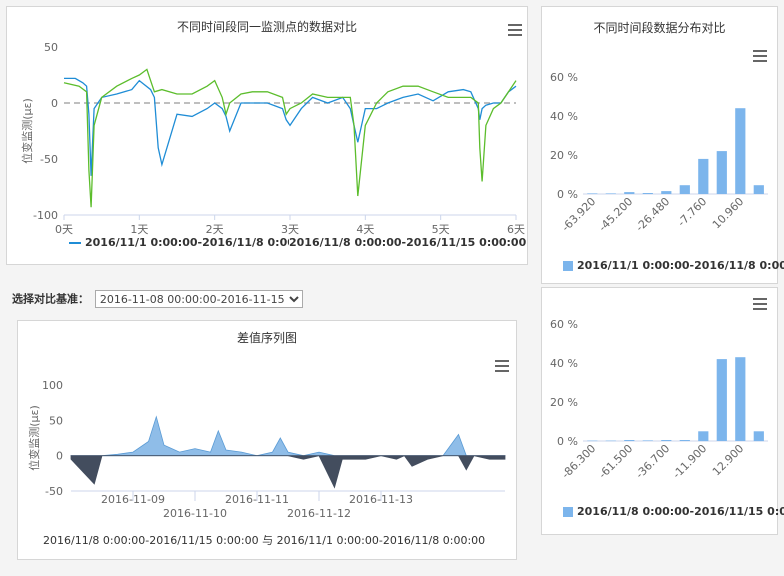  I want to click on dist-bottom-x-tick-label: -61.500, so click(615, 461).